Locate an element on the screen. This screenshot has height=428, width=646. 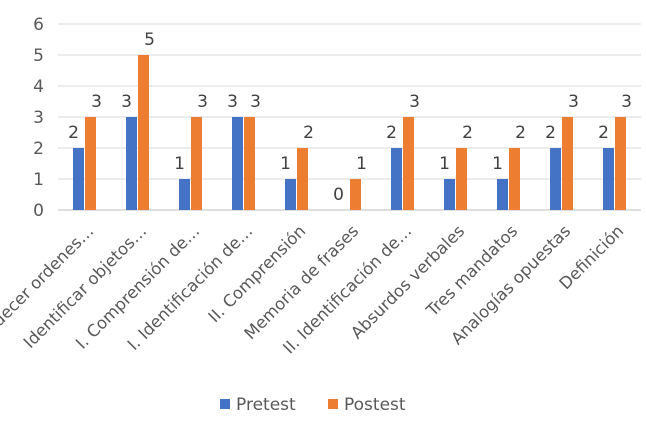
y-tick-label: 4 is located at coordinates (38, 87).